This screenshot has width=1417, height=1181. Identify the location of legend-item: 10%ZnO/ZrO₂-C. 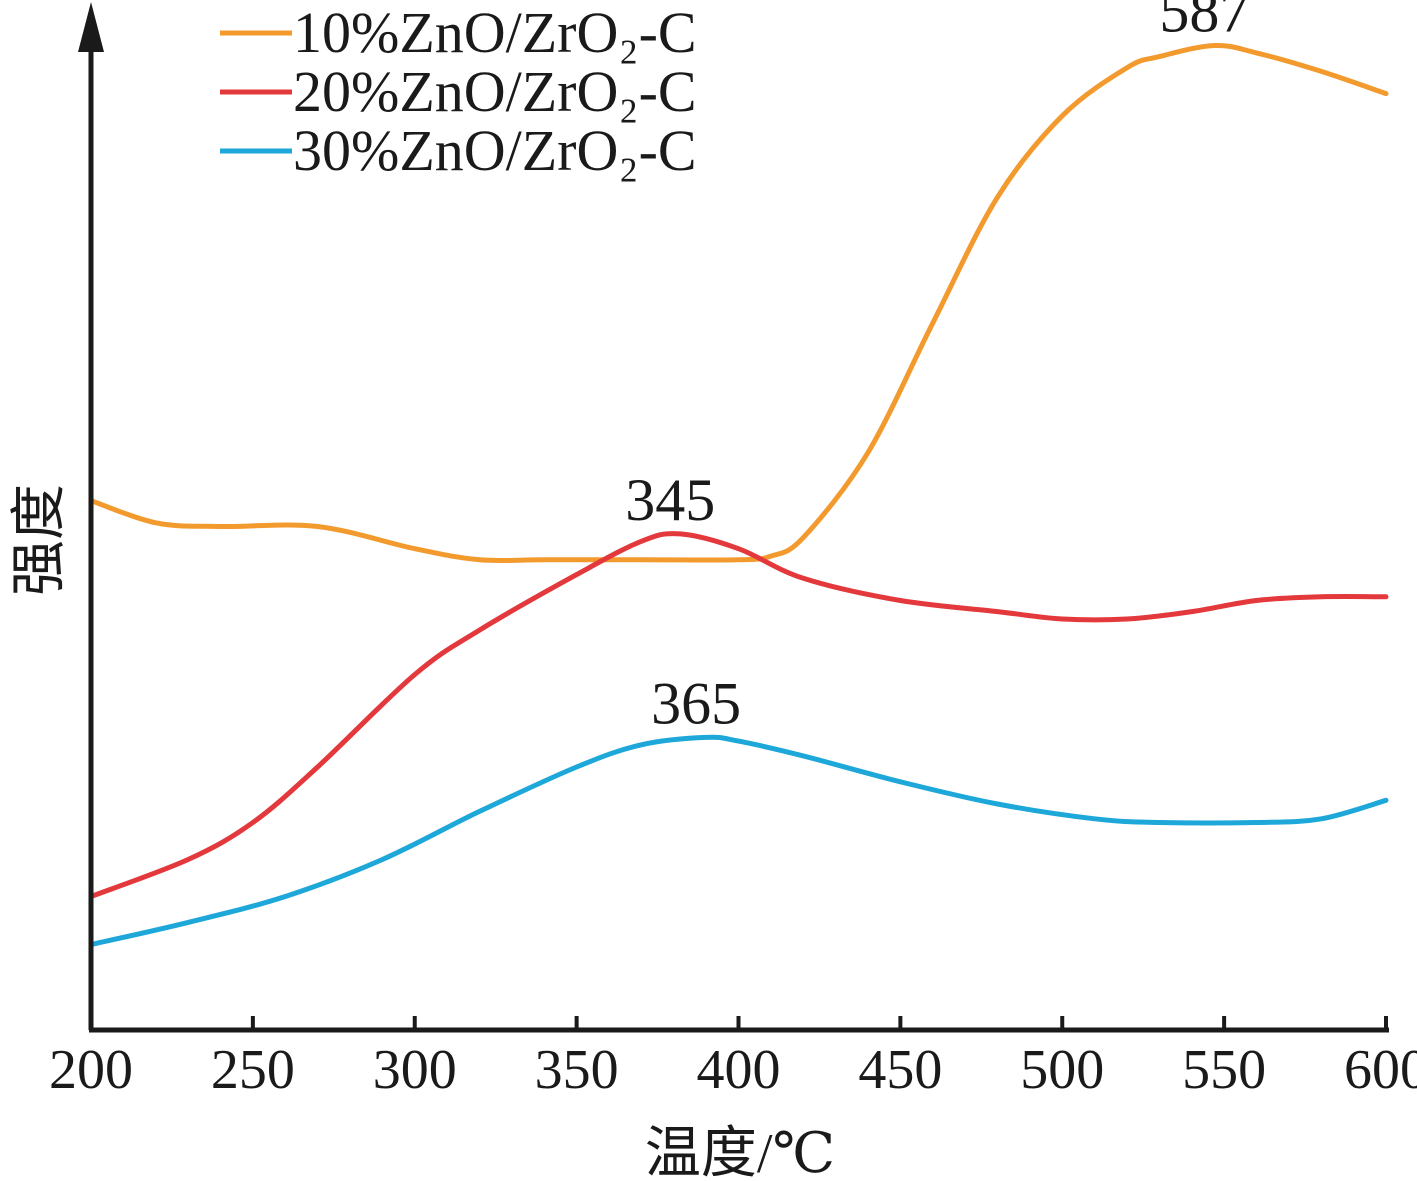
(458, 32).